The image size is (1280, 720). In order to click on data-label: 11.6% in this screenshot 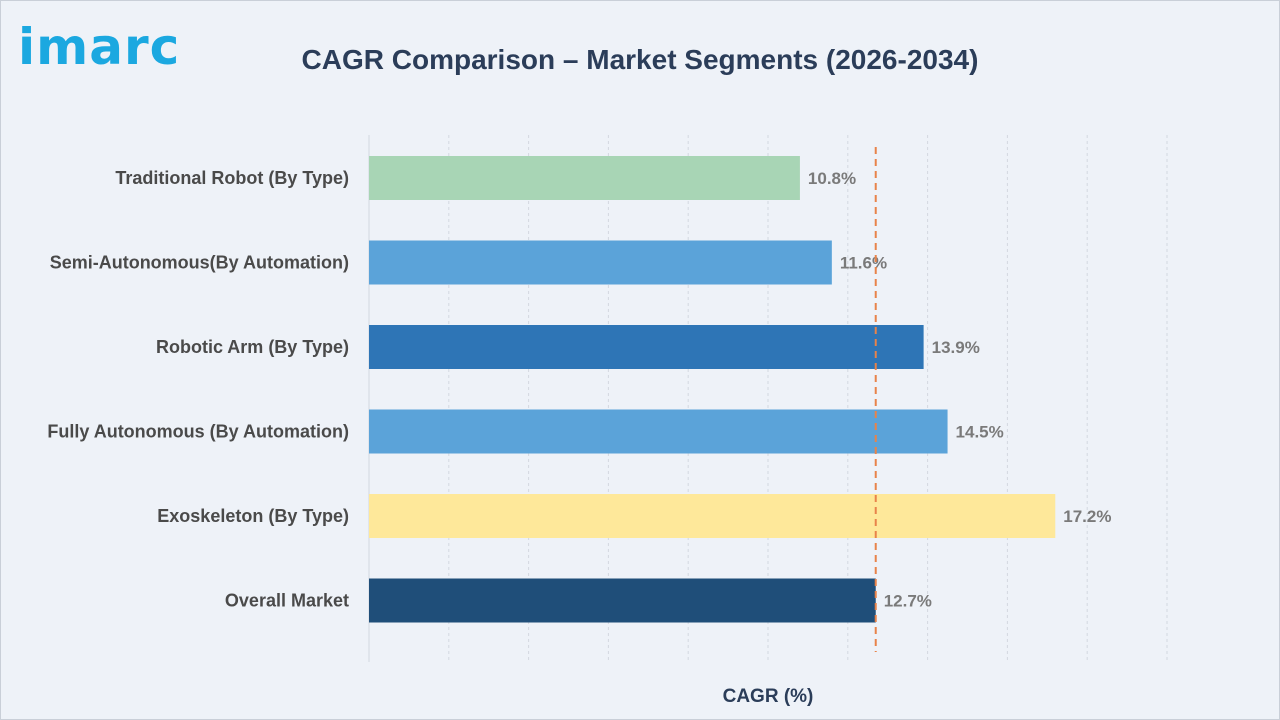, I will do `click(863, 263)`.